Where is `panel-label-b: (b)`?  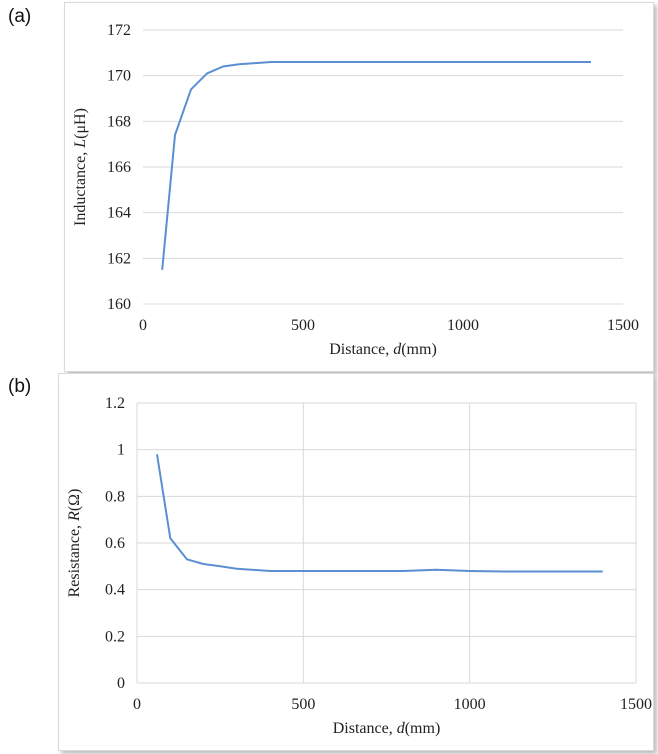
panel-label-b: (b) is located at coordinates (19, 387).